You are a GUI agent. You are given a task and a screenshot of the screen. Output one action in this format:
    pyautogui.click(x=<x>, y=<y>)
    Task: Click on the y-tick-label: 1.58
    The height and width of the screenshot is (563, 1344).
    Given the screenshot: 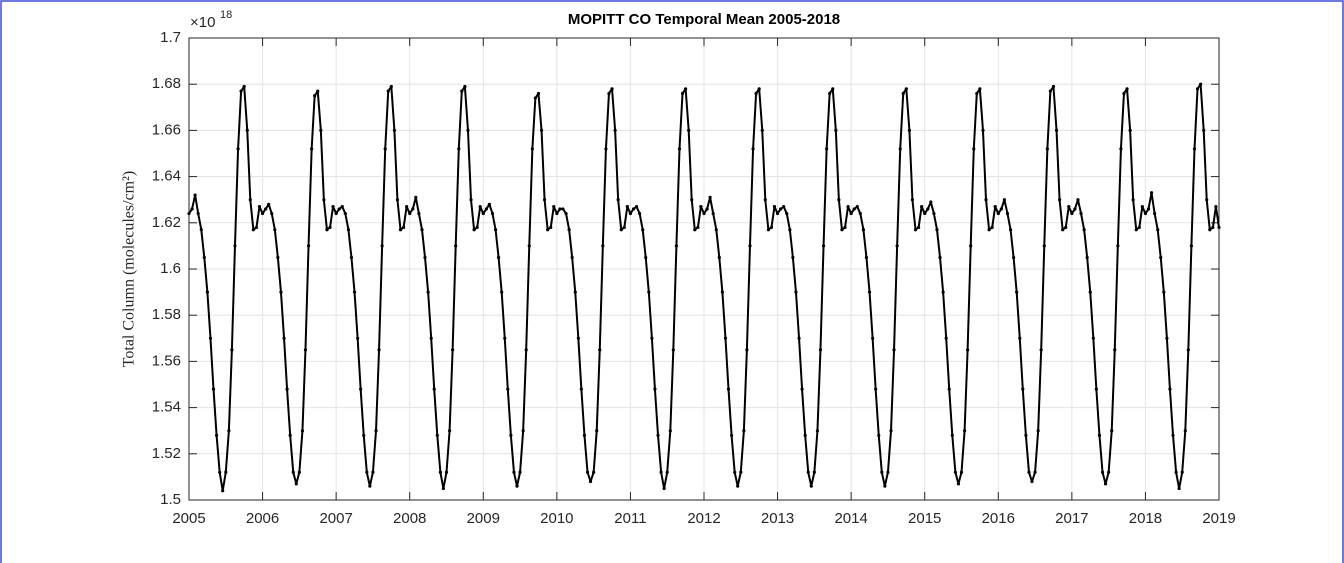 What is the action you would take?
    pyautogui.click(x=166, y=314)
    